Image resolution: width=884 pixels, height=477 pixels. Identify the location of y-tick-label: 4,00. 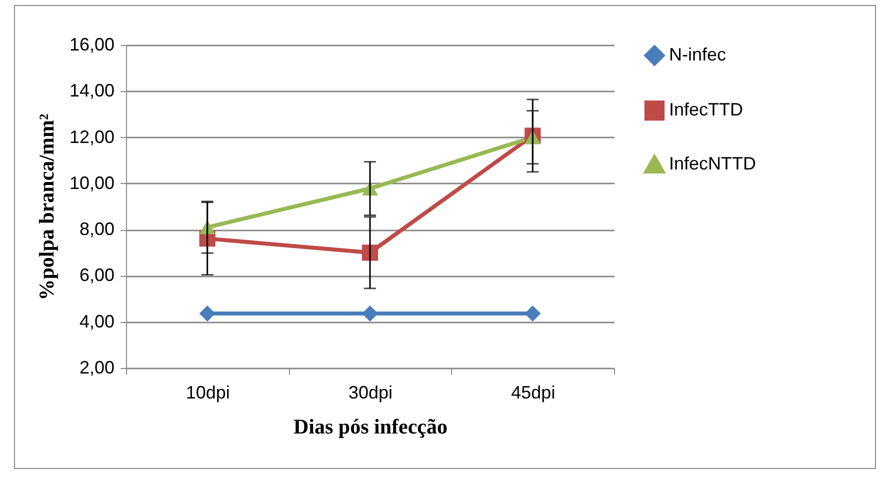
(96, 321).